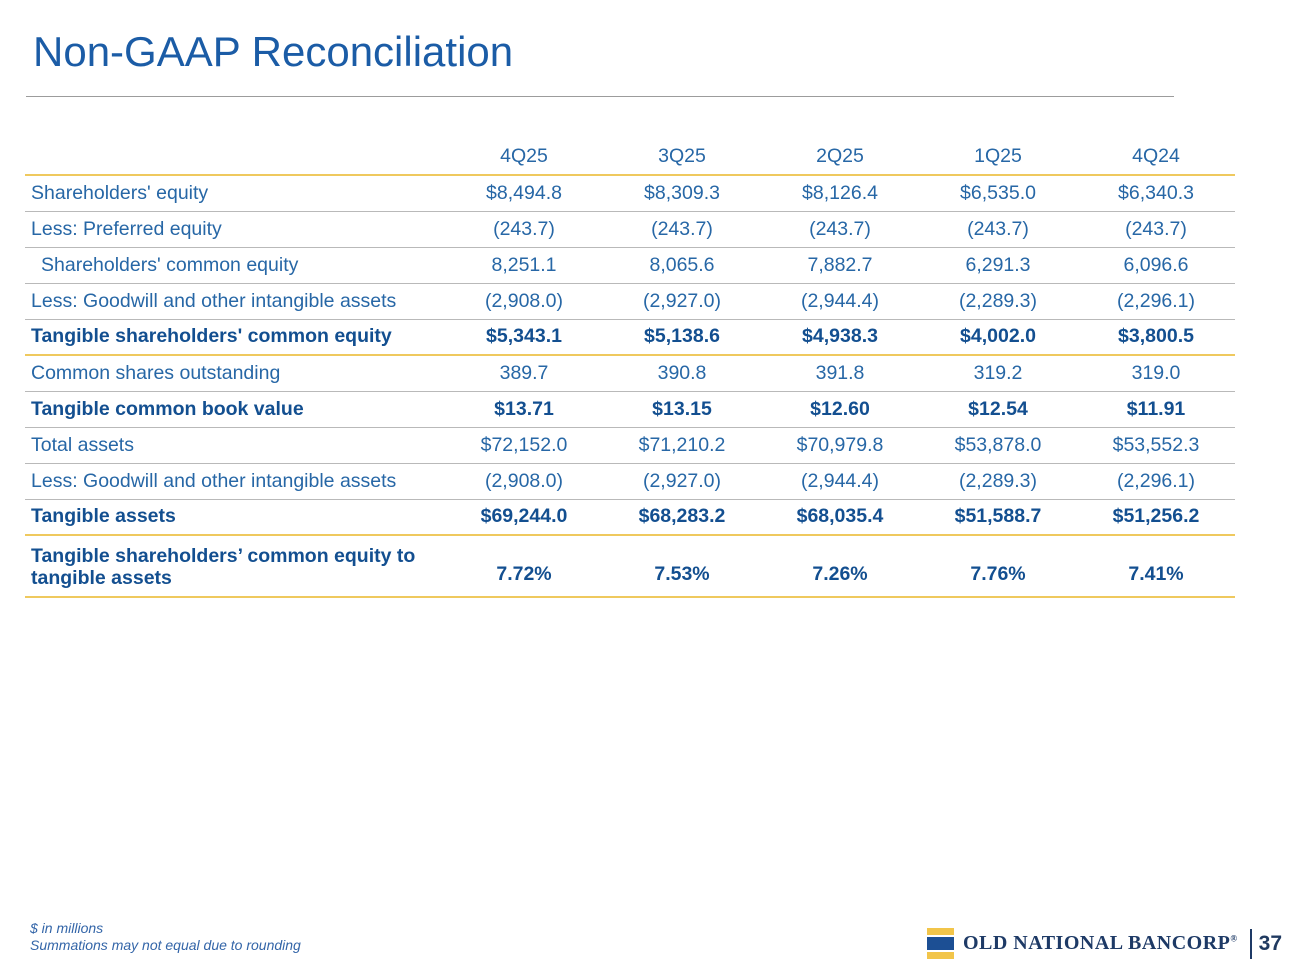  What do you see at coordinates (1270, 943) in the screenshot?
I see `page-number: 37` at bounding box center [1270, 943].